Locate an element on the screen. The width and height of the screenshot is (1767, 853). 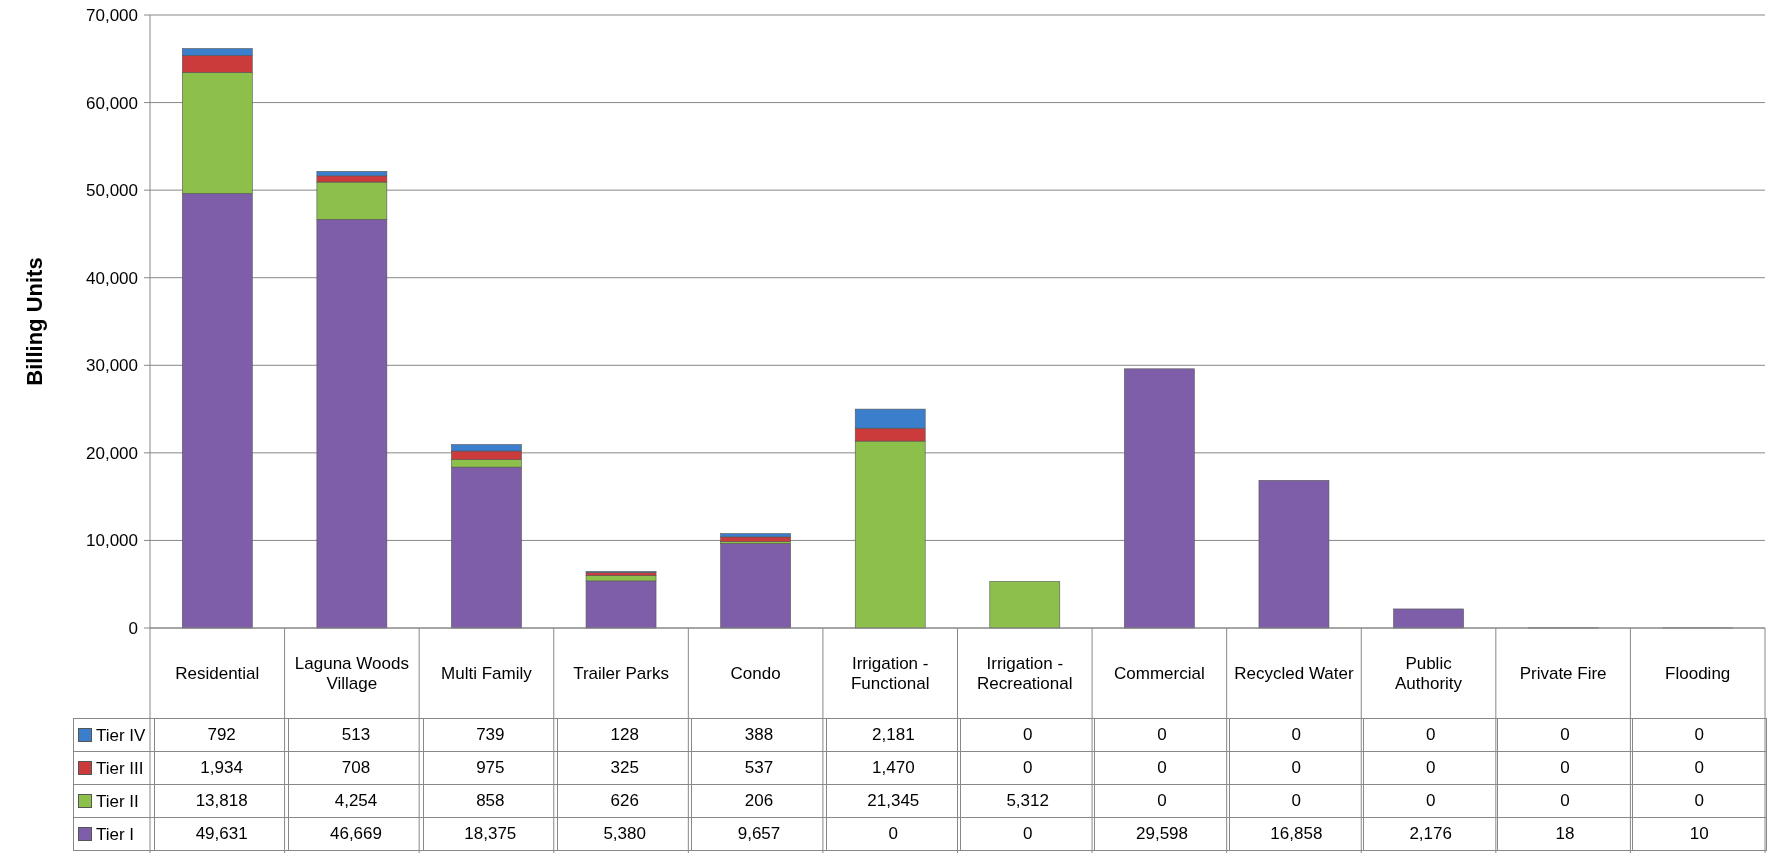
legend-label: Tier III is located at coordinates (120, 768).